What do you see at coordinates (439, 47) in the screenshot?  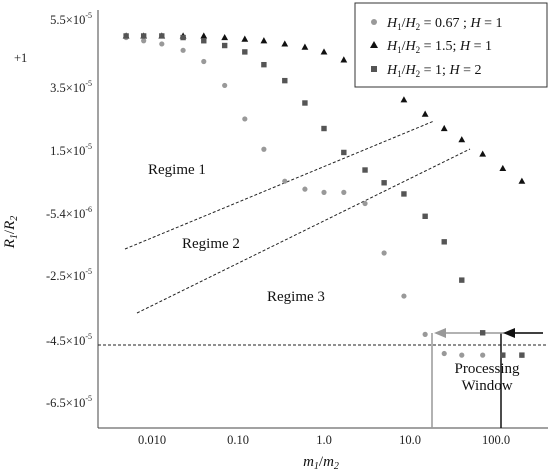 I see `legend-entry-2: H1/H2 = 1.5; H = 1` at bounding box center [439, 47].